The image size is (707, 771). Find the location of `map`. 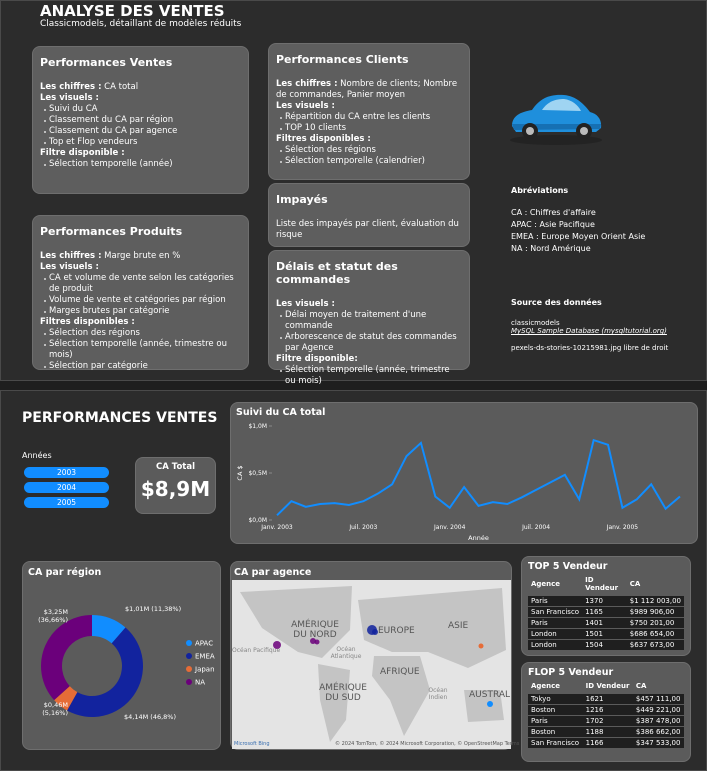

map is located at coordinates (371, 664).